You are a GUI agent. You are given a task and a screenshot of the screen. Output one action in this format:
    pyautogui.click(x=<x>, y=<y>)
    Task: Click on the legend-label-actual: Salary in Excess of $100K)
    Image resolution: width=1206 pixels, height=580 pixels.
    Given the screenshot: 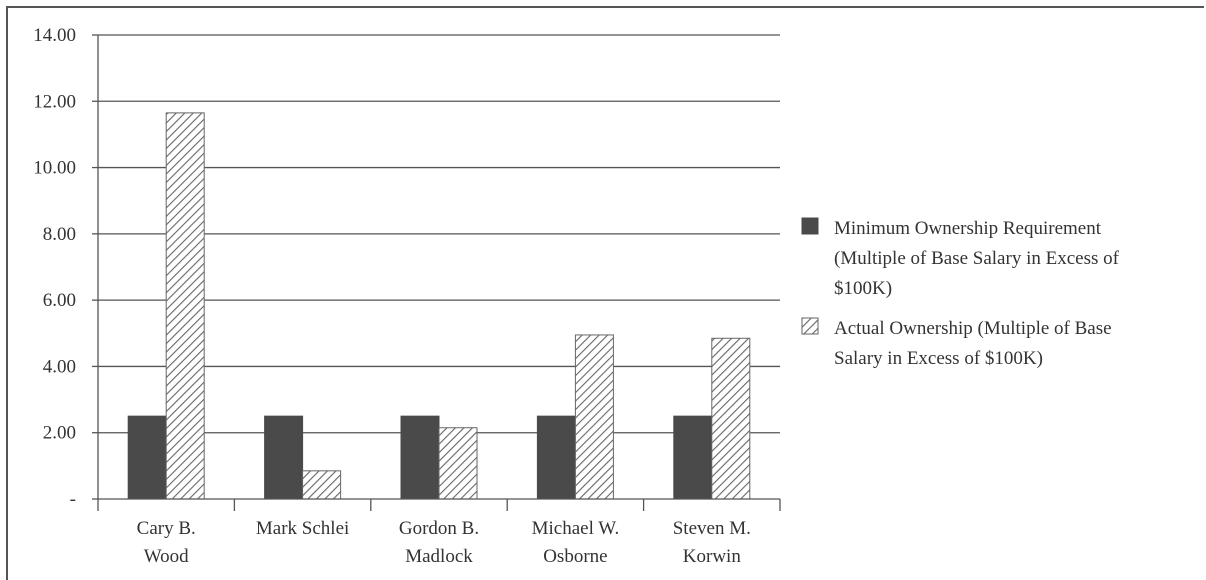 What is the action you would take?
    pyautogui.click(x=938, y=358)
    